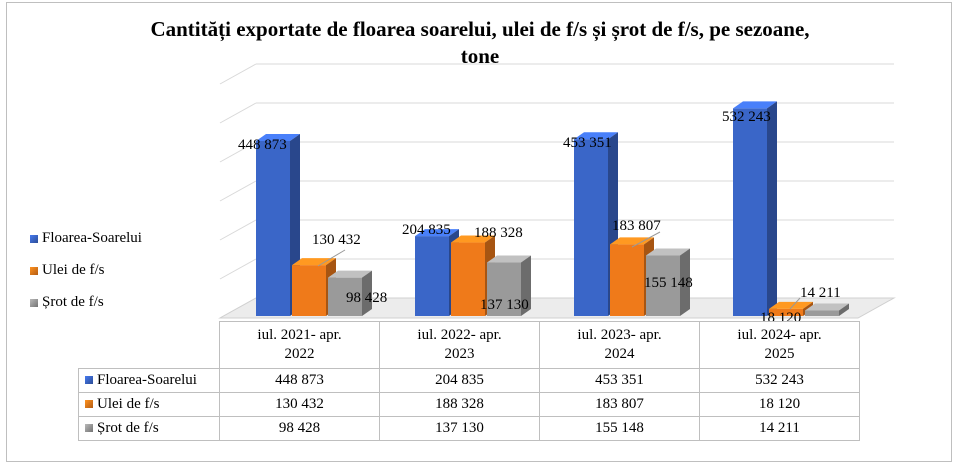  Describe the element at coordinates (557, 308) in the screenshot. I see `floor` at that location.